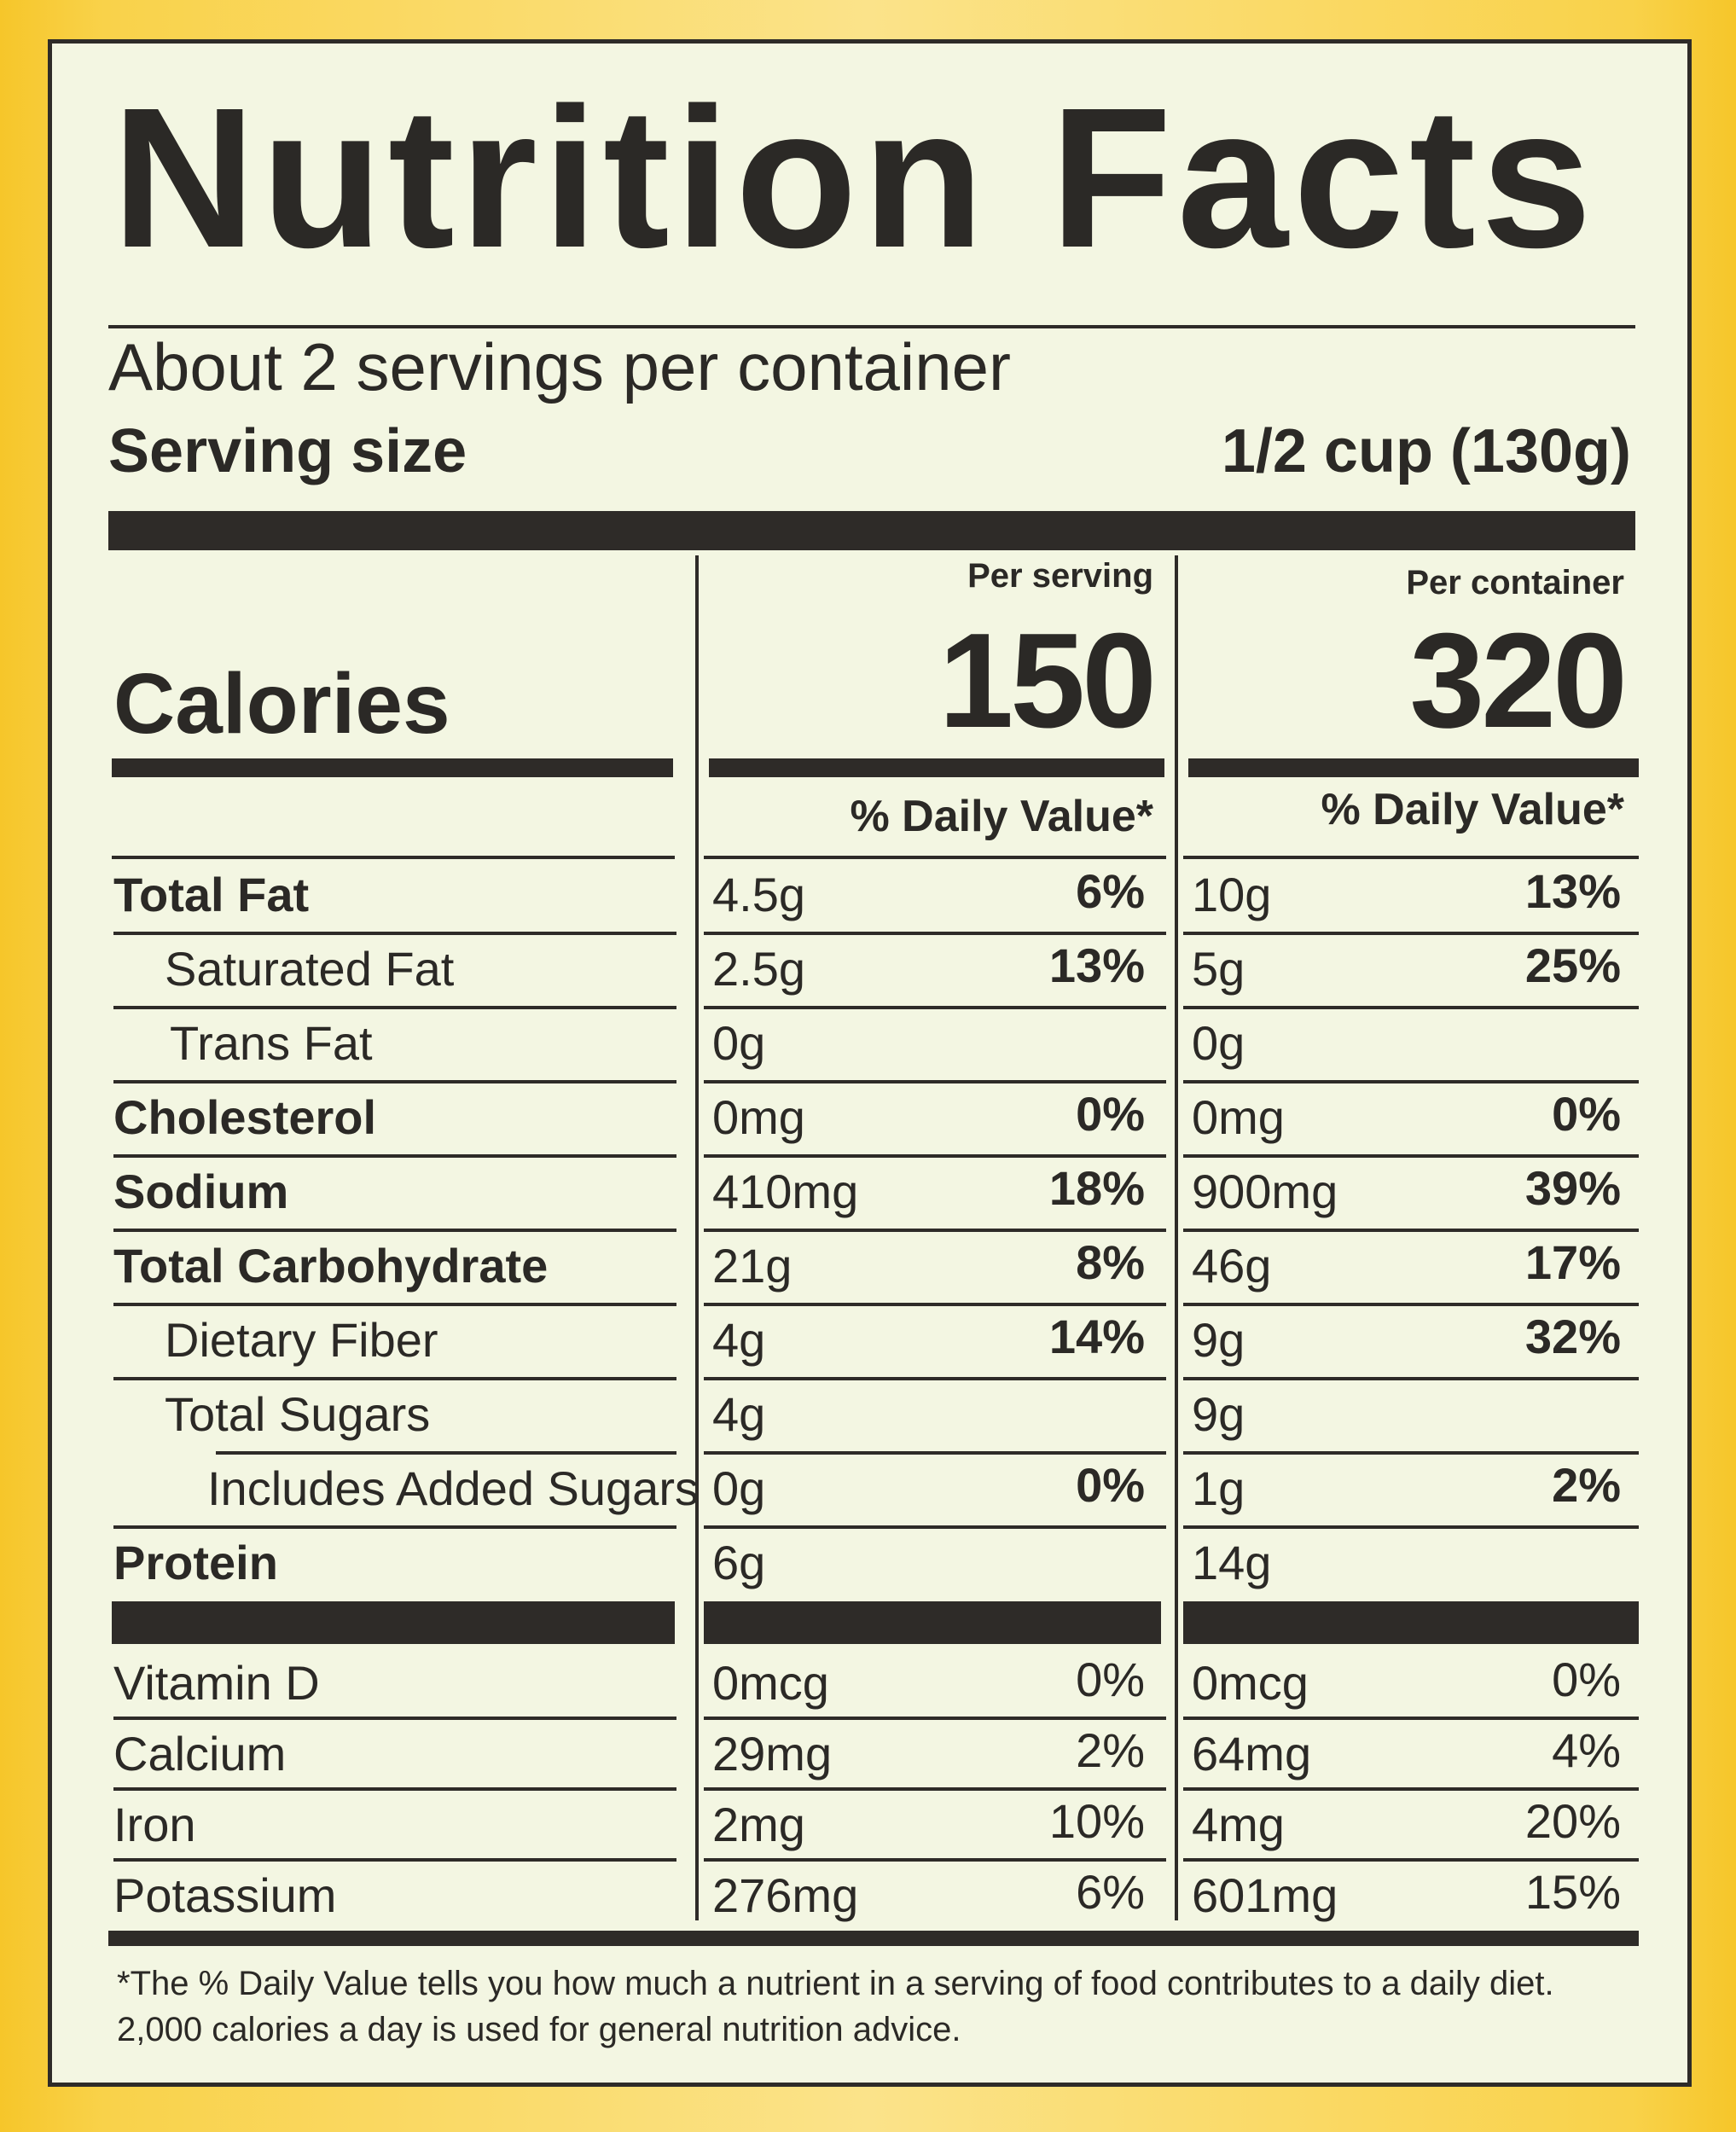 This screenshot has width=1736, height=2132. I want to click on container-daily-value: 17%, so click(1572, 1262).